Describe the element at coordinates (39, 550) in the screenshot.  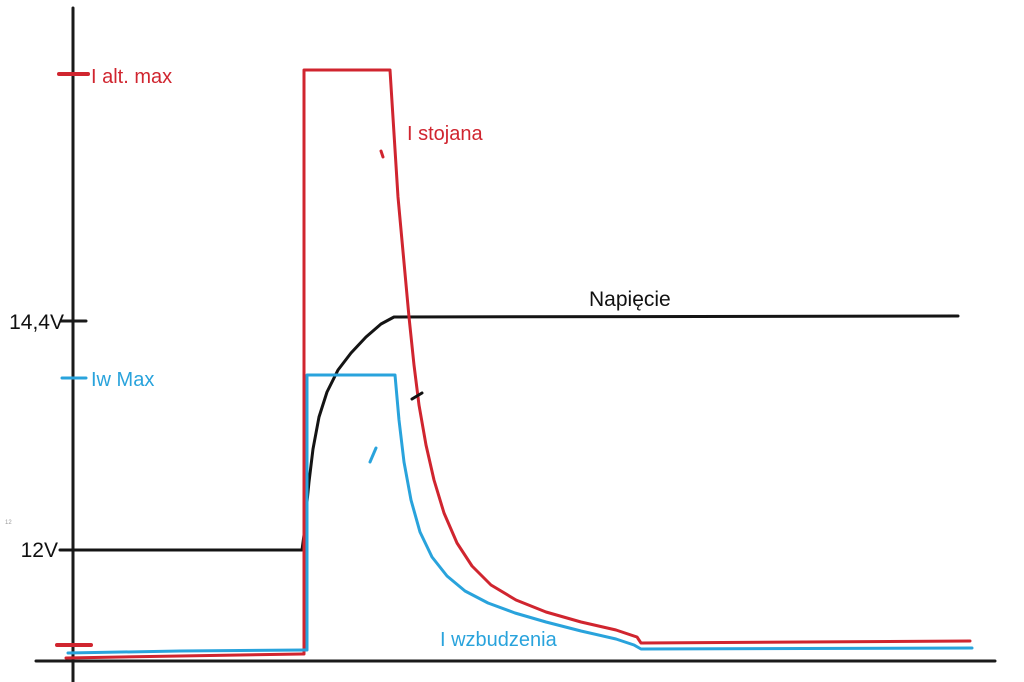
I see `label-12v: 12V` at that location.